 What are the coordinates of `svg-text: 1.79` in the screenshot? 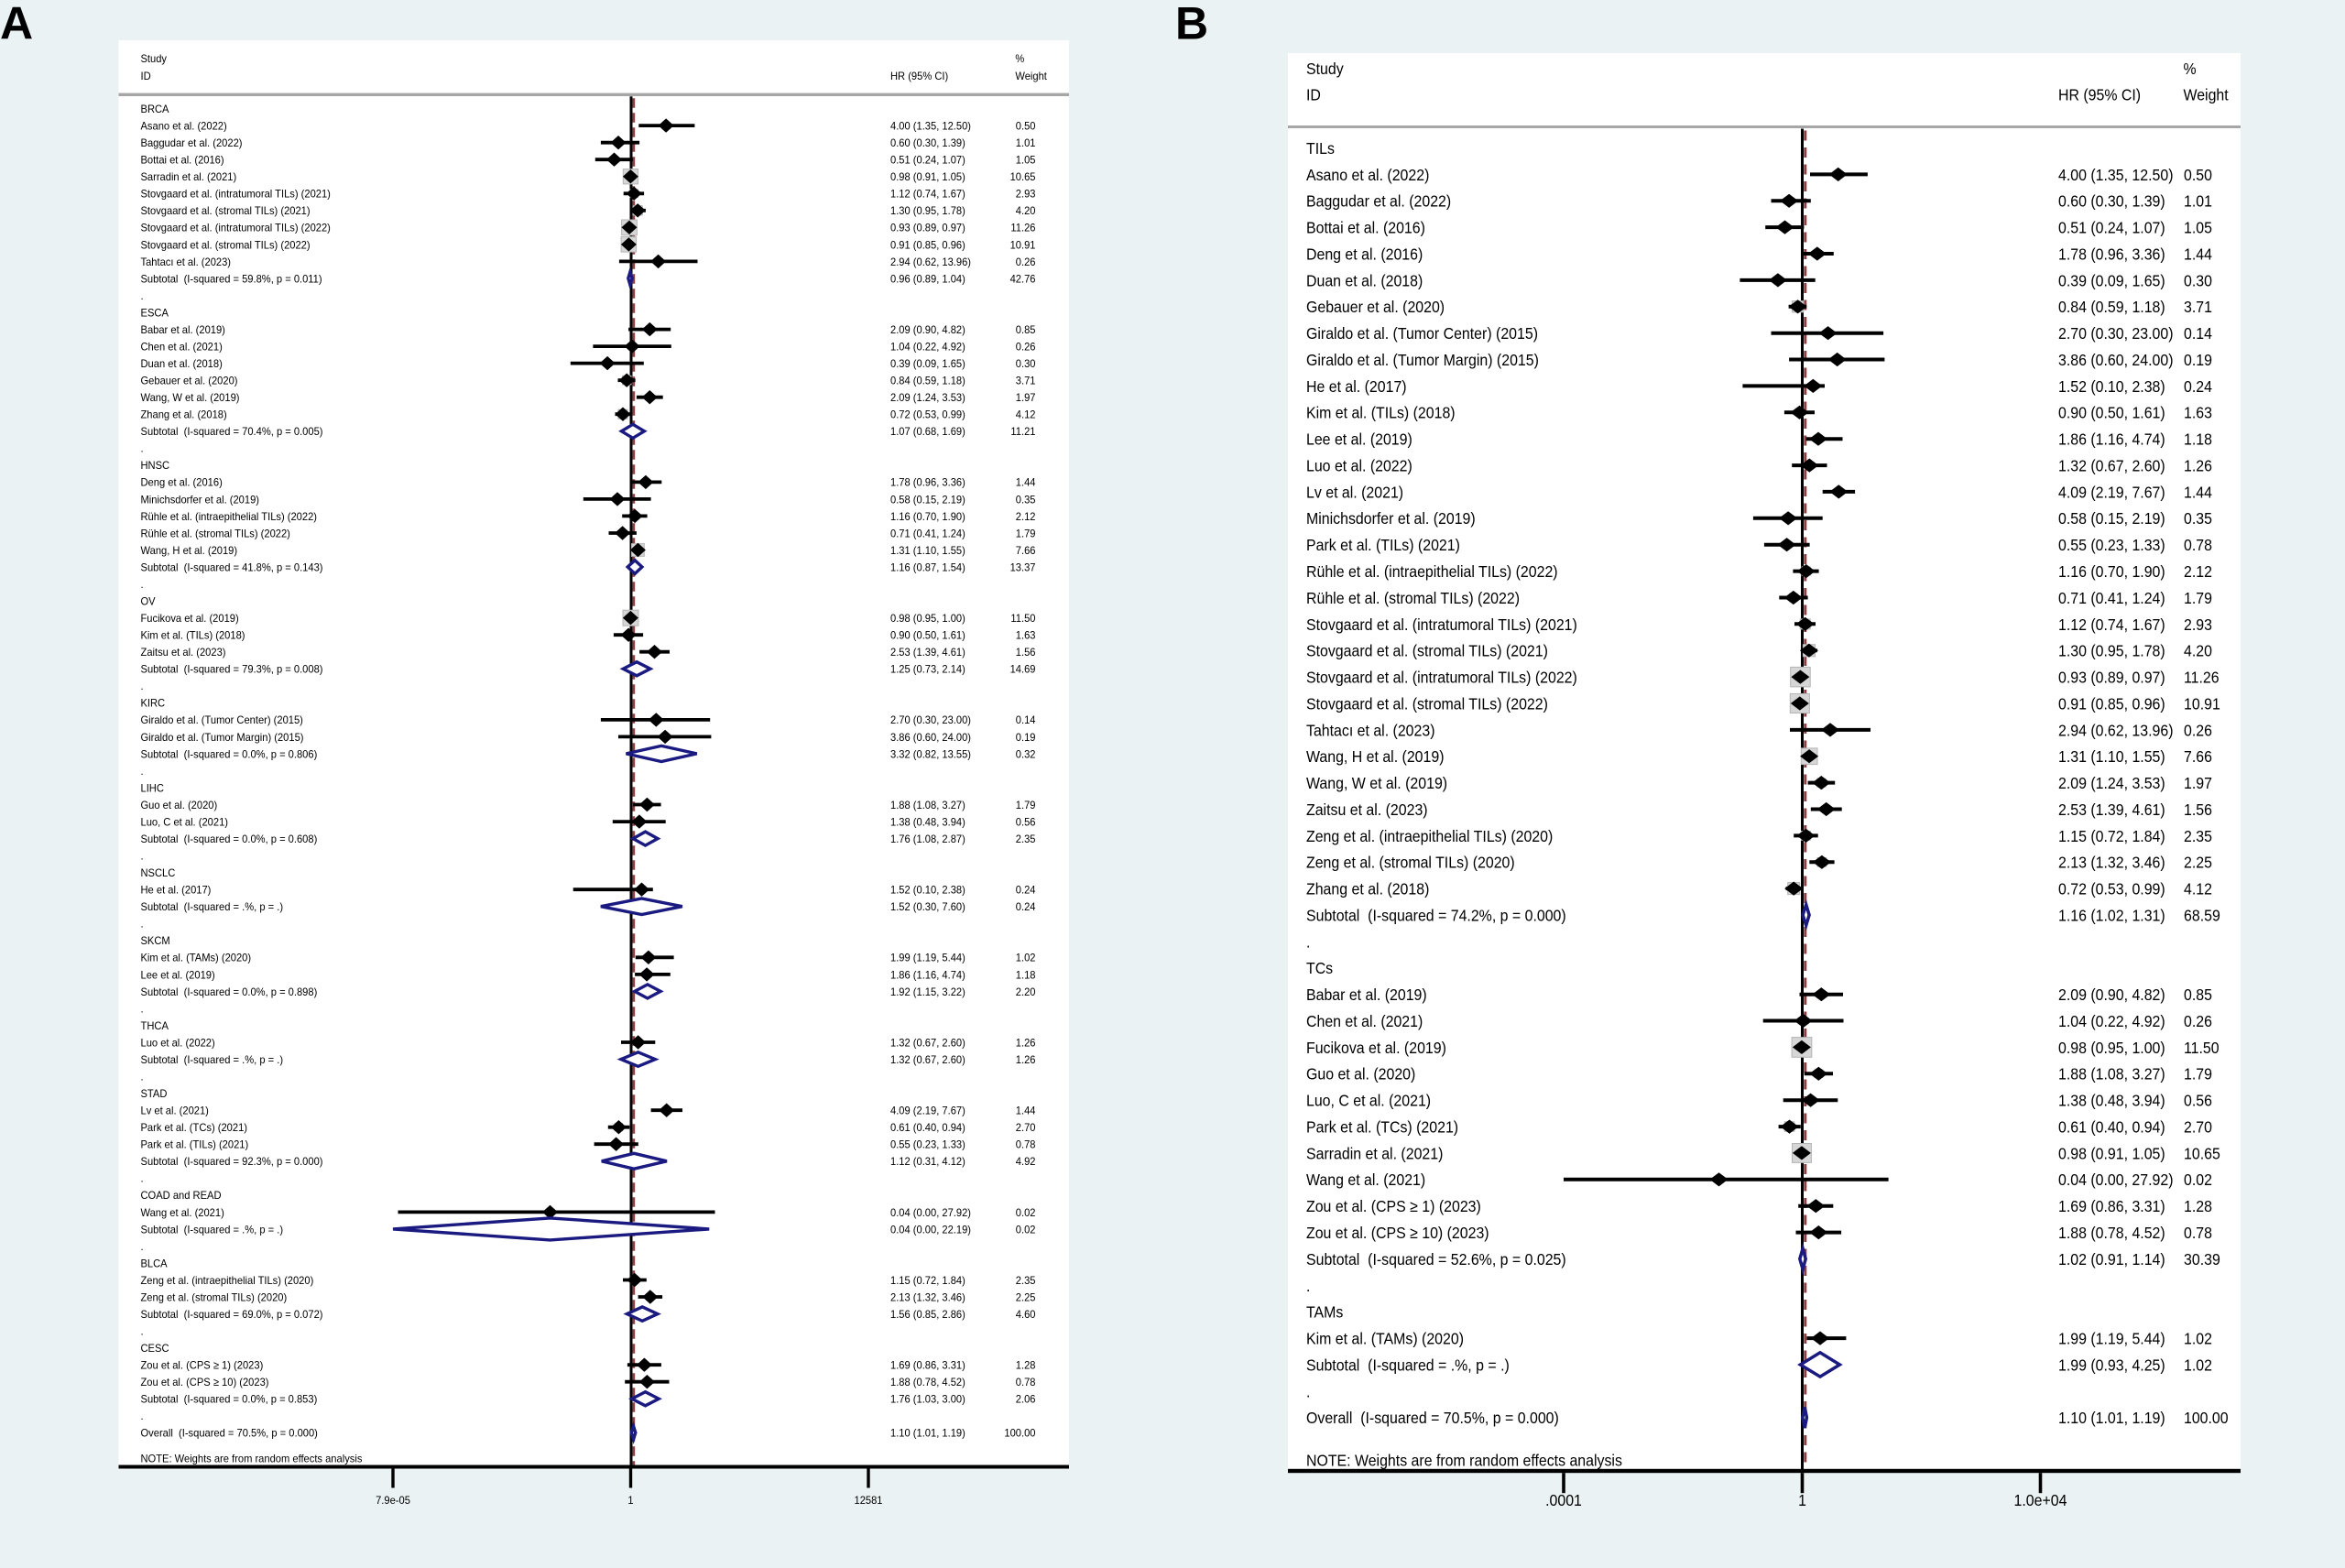 It's located at (1026, 805).